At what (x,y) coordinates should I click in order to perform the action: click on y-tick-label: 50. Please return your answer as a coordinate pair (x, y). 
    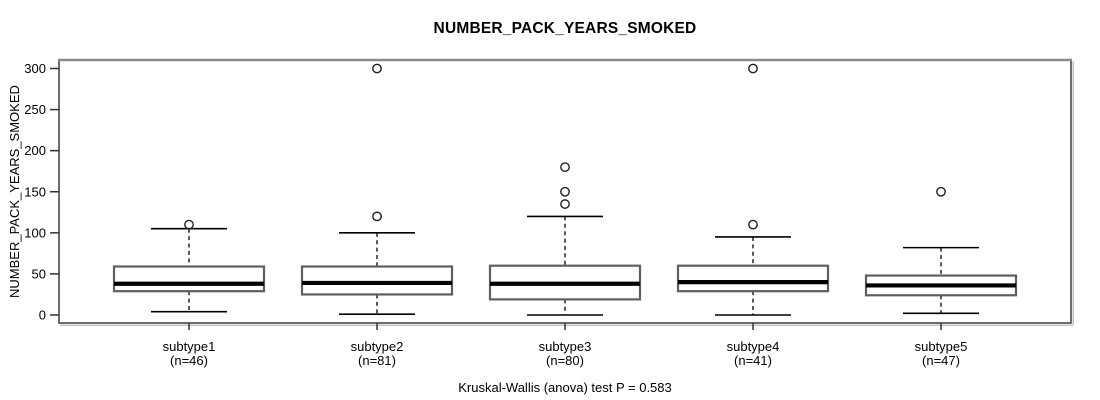
    Looking at the image, I should click on (39, 273).